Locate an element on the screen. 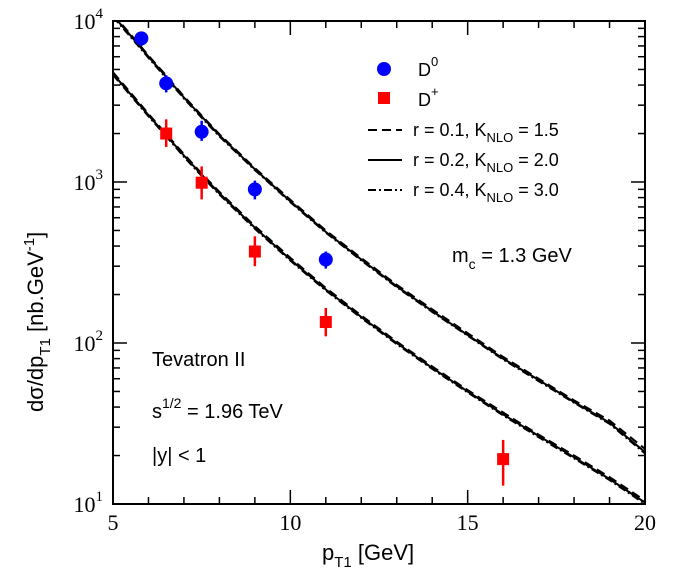  x-axis-title-base: p is located at coordinates (328, 552).